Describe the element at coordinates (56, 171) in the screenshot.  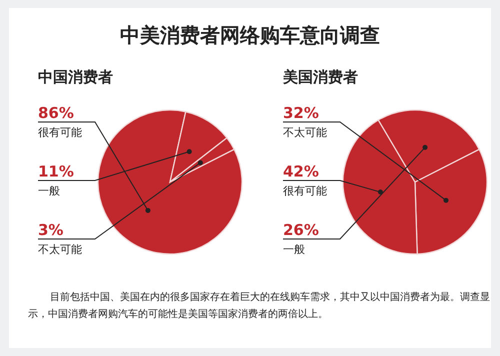
I see `data-label: 11%` at that location.